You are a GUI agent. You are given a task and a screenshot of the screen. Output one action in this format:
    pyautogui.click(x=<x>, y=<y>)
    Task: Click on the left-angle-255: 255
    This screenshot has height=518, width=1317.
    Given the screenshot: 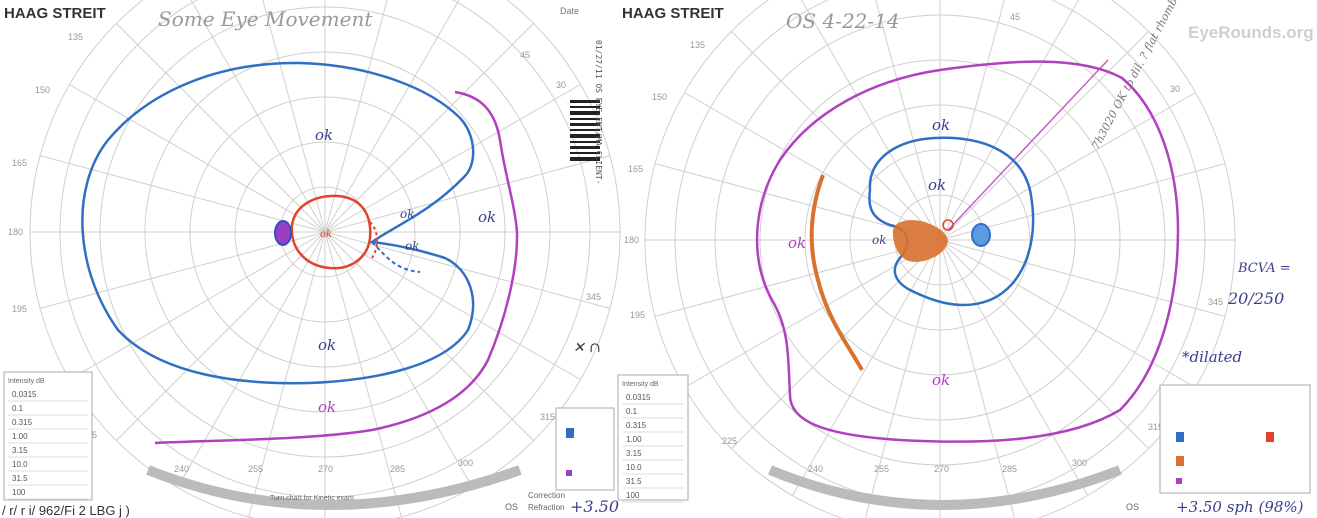 What is the action you would take?
    pyautogui.click(x=255, y=469)
    